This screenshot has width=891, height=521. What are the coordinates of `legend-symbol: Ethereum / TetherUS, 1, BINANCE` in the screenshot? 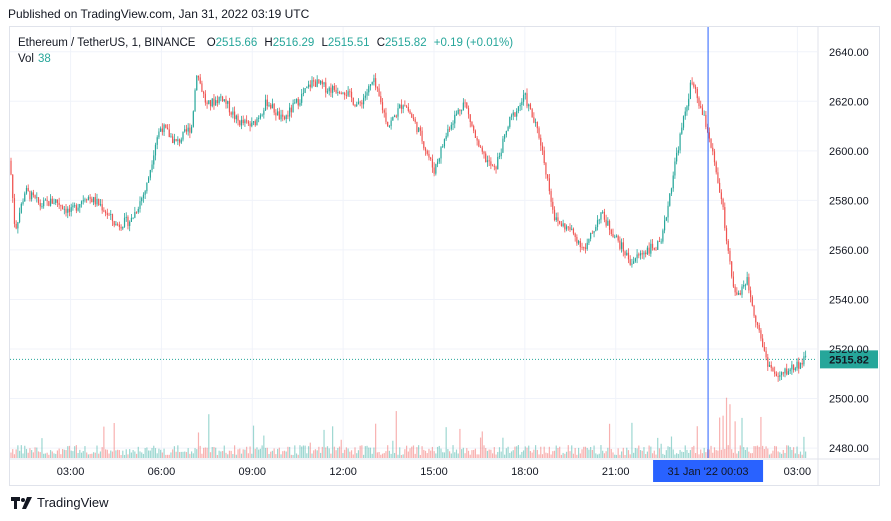 It's located at (107, 43).